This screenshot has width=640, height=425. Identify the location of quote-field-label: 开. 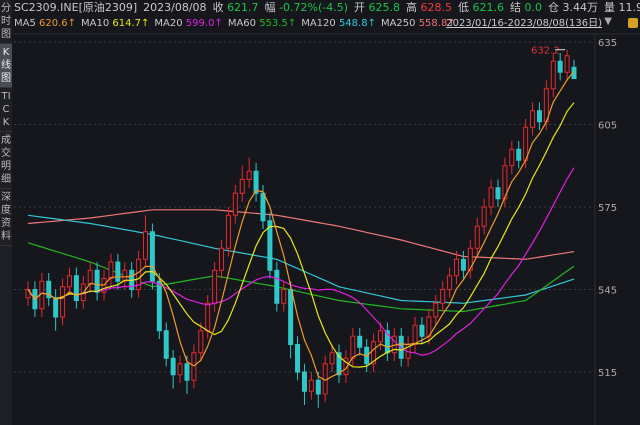
(361, 7).